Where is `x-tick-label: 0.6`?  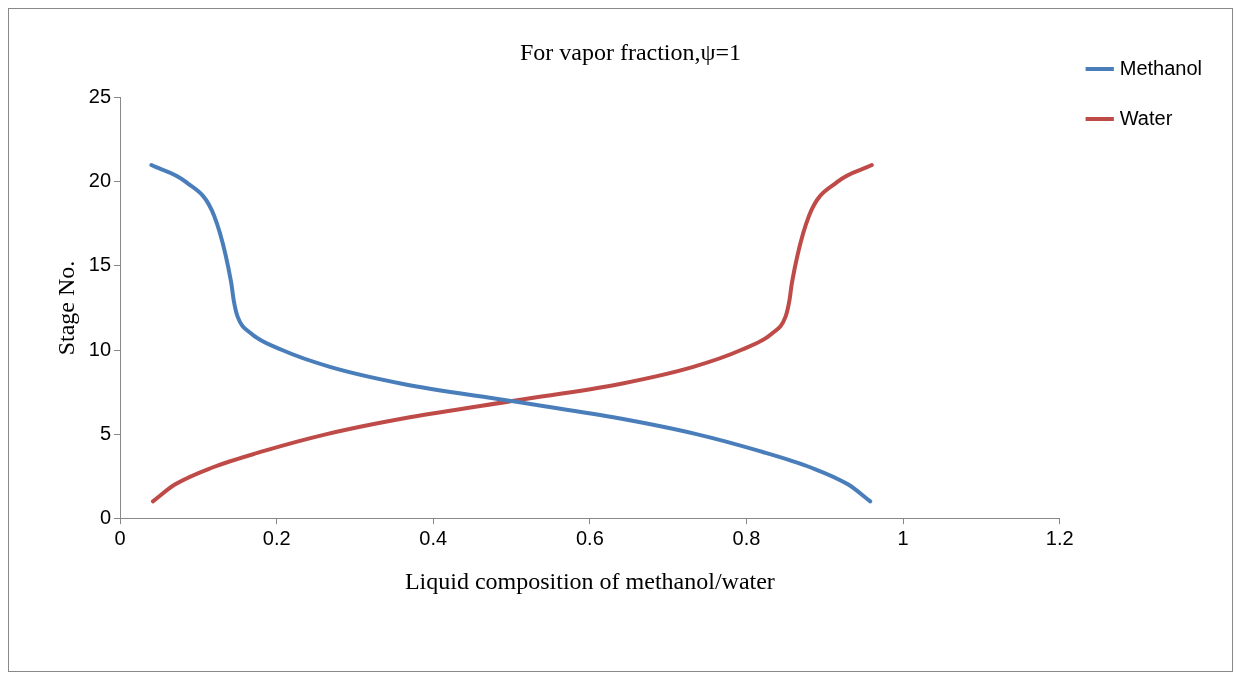
x-tick-label: 0.6 is located at coordinates (589, 537).